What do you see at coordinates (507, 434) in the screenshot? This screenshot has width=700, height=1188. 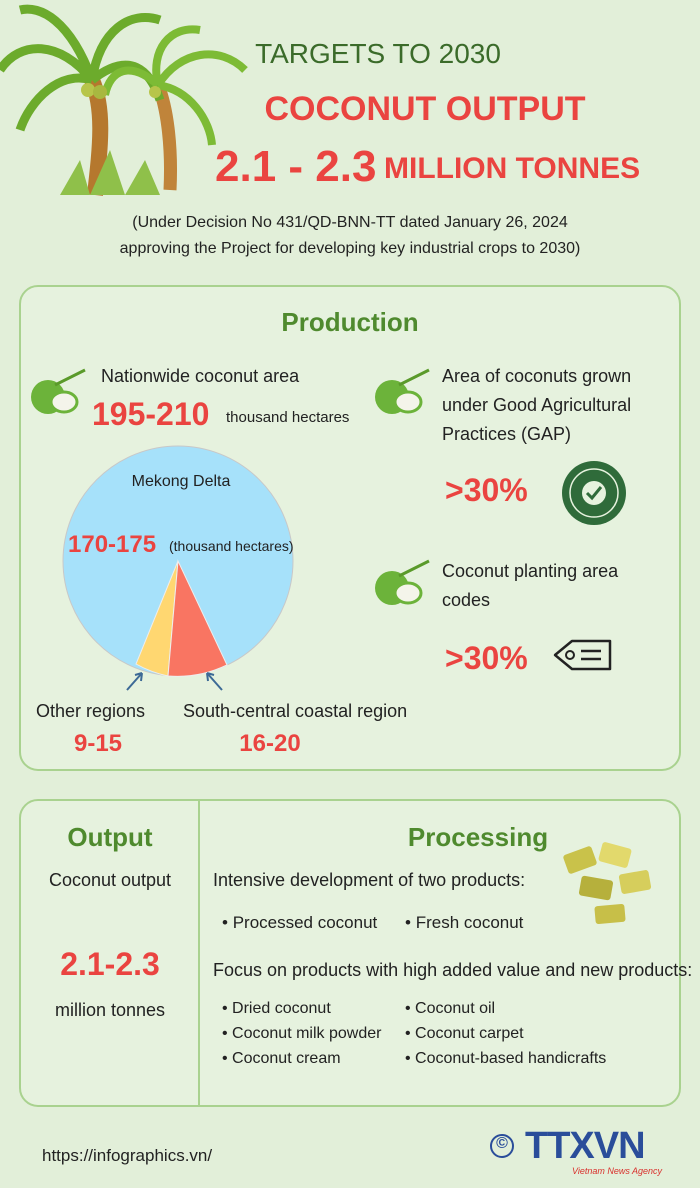 I see `gap-line: Practices (GAP)` at bounding box center [507, 434].